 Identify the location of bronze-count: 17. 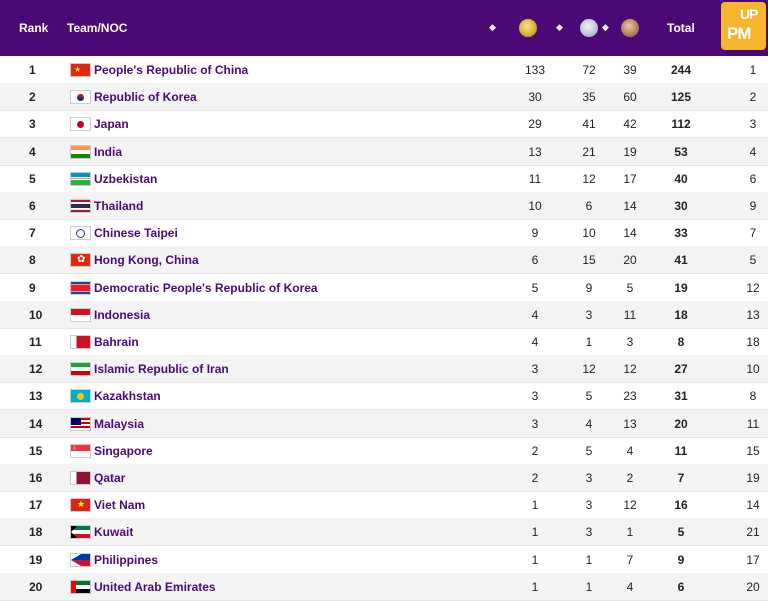
(630, 178).